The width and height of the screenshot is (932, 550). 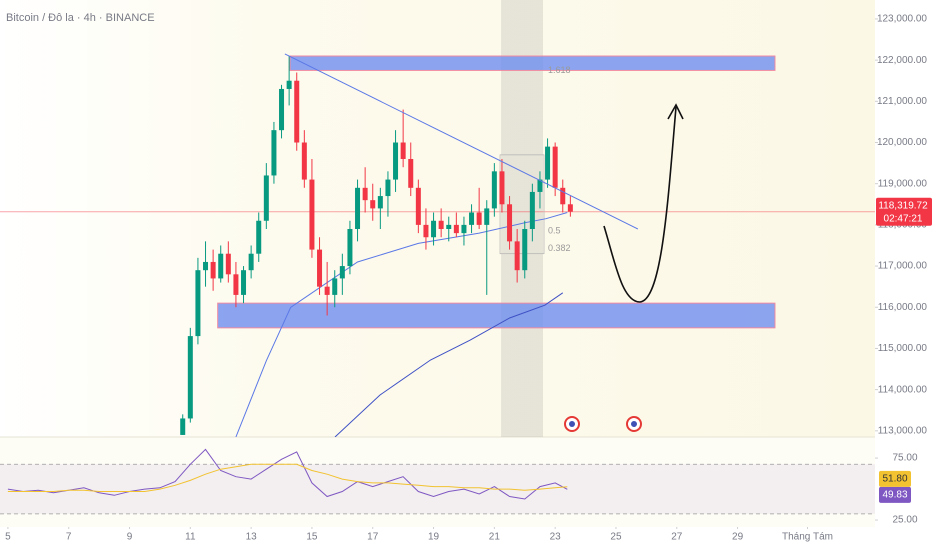 What do you see at coordinates (252, 537) in the screenshot?
I see `x-tick-label: 13` at bounding box center [252, 537].